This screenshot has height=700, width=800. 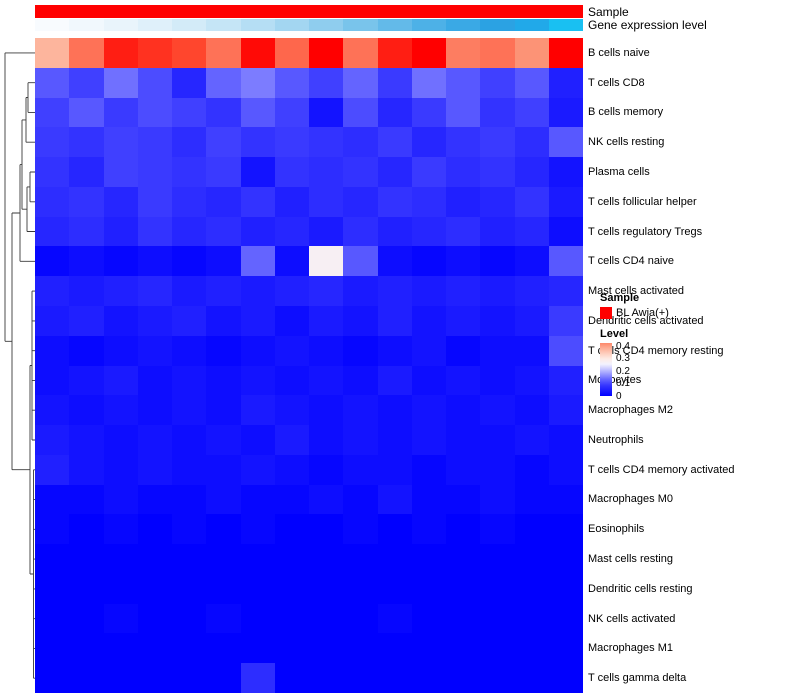 I want to click on sample-item-label: BL Awia(+), so click(x=642, y=313).